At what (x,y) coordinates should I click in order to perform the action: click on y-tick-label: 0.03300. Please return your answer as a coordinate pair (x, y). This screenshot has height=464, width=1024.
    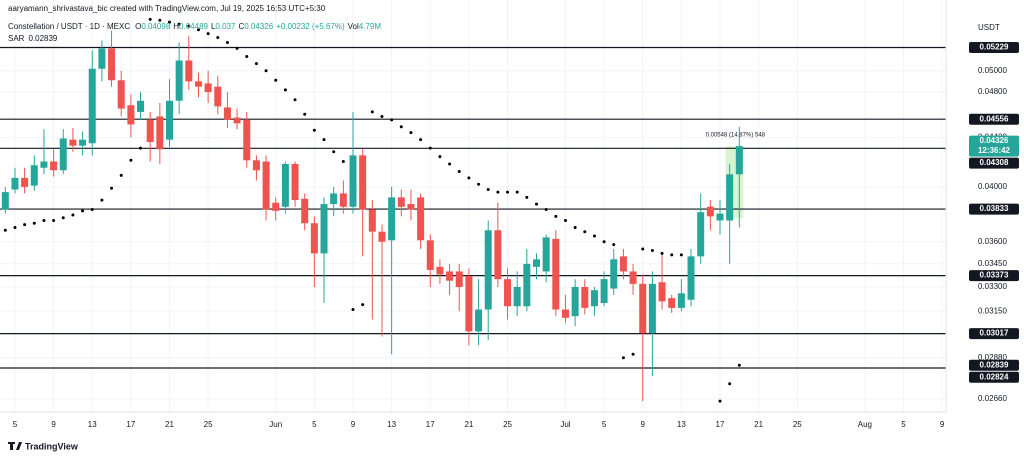
    Looking at the image, I should click on (992, 286).